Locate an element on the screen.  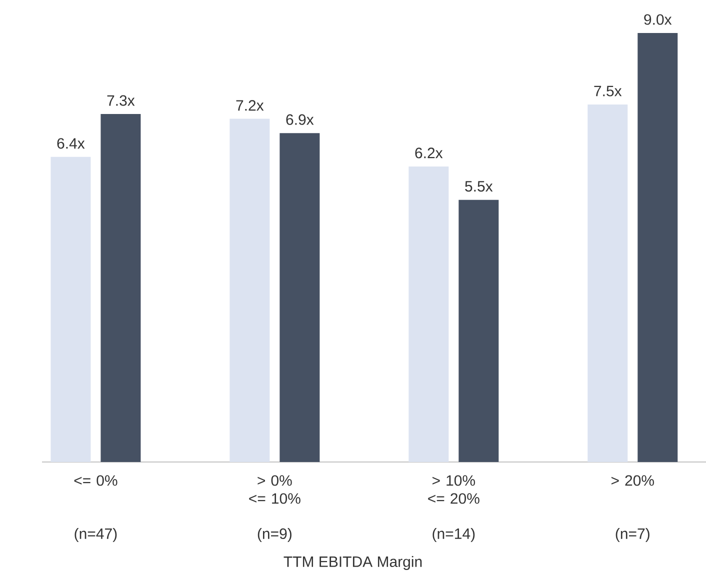
data-label: 6.4x is located at coordinates (71, 143).